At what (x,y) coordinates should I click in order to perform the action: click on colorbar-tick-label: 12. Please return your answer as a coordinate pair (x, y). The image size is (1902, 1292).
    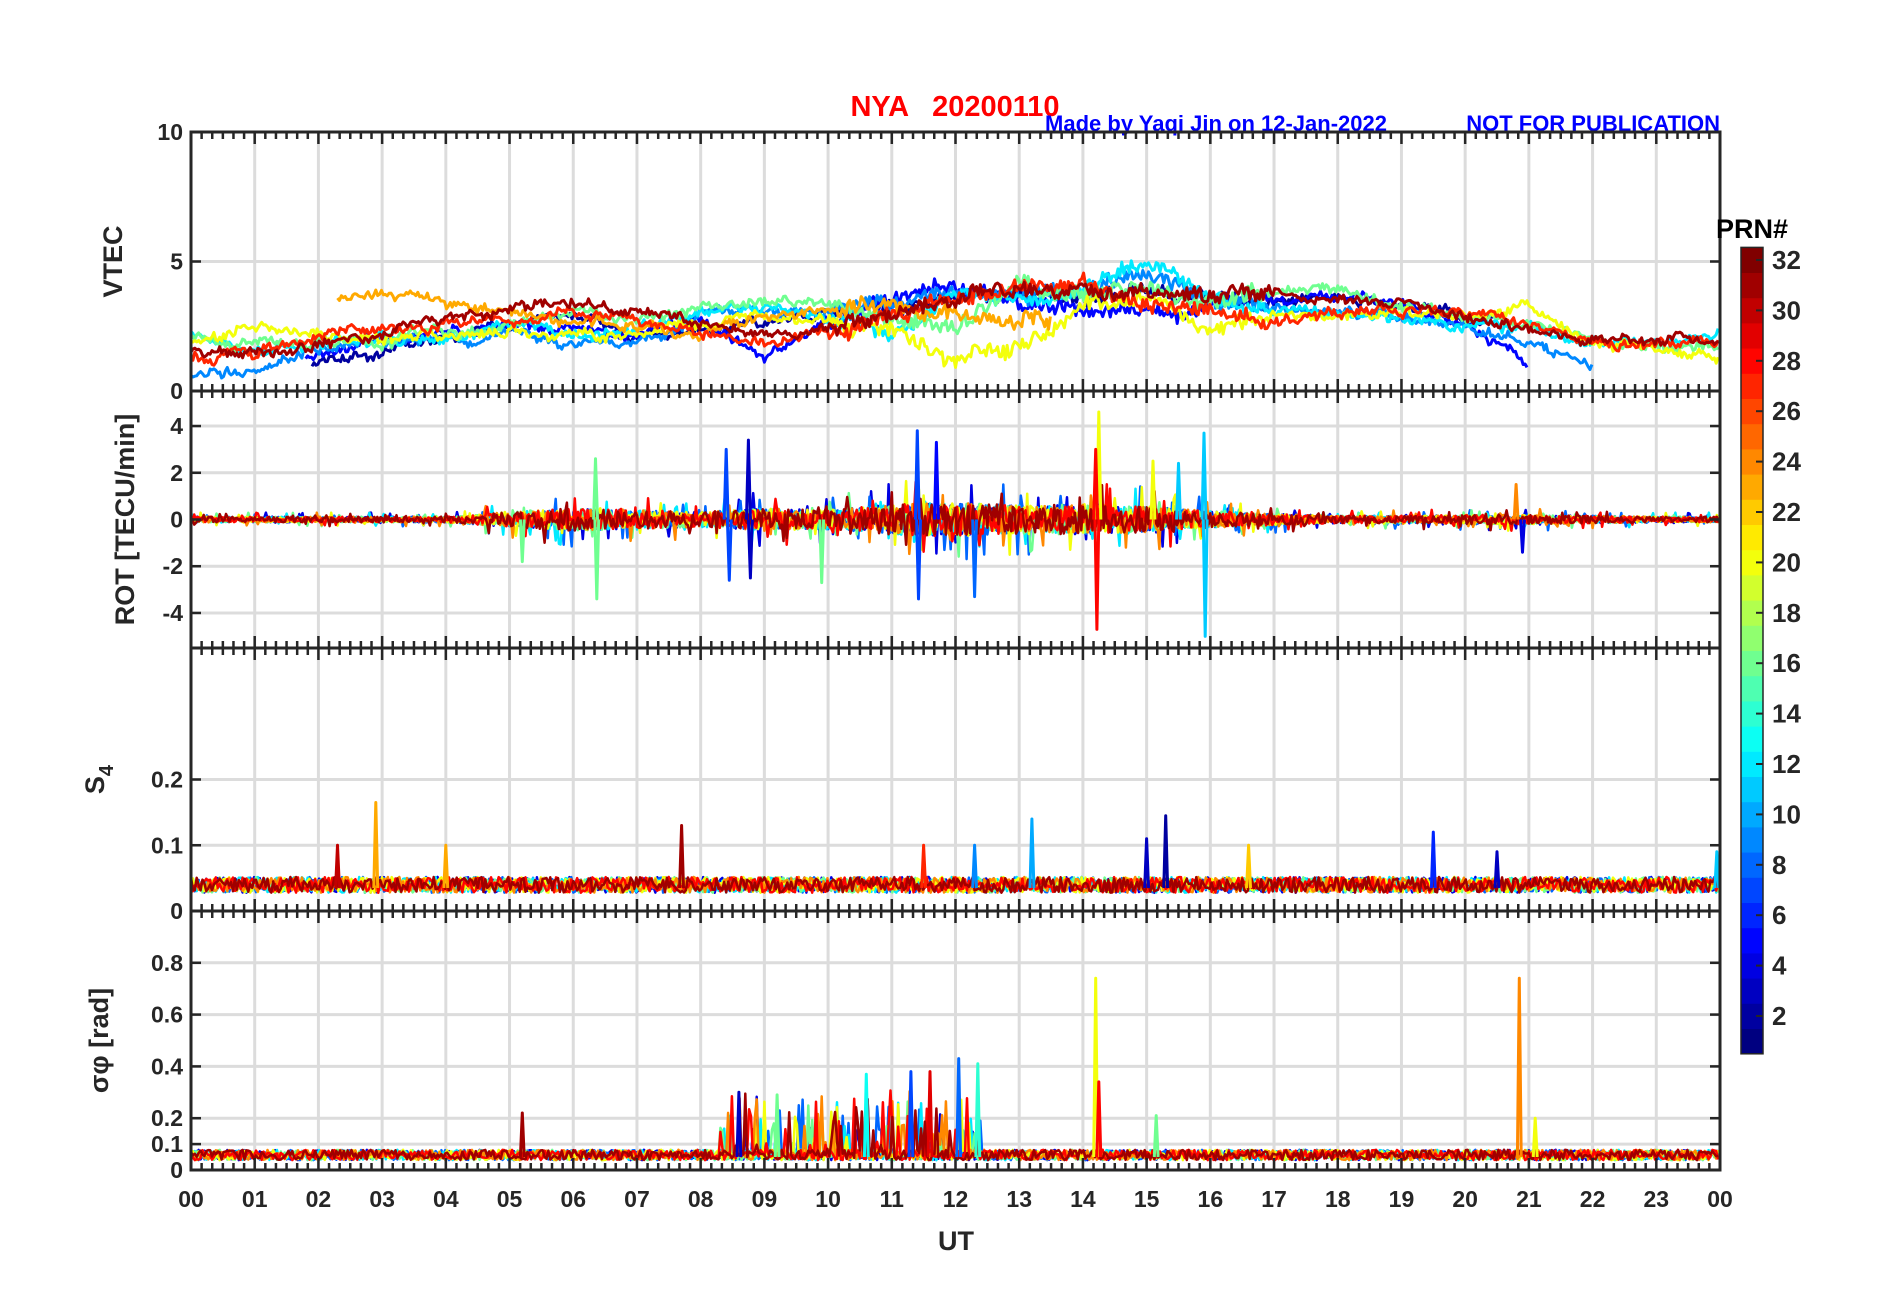
    Looking at the image, I should click on (1786, 764).